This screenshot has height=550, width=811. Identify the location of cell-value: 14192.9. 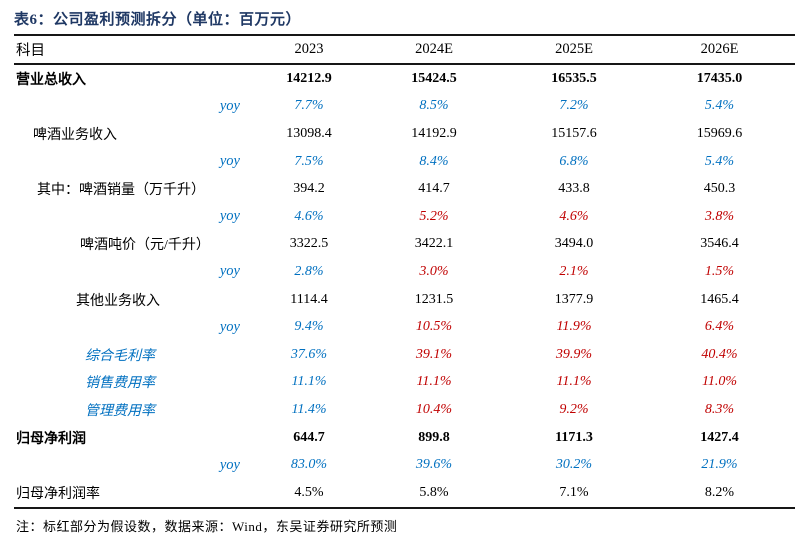
(434, 133).